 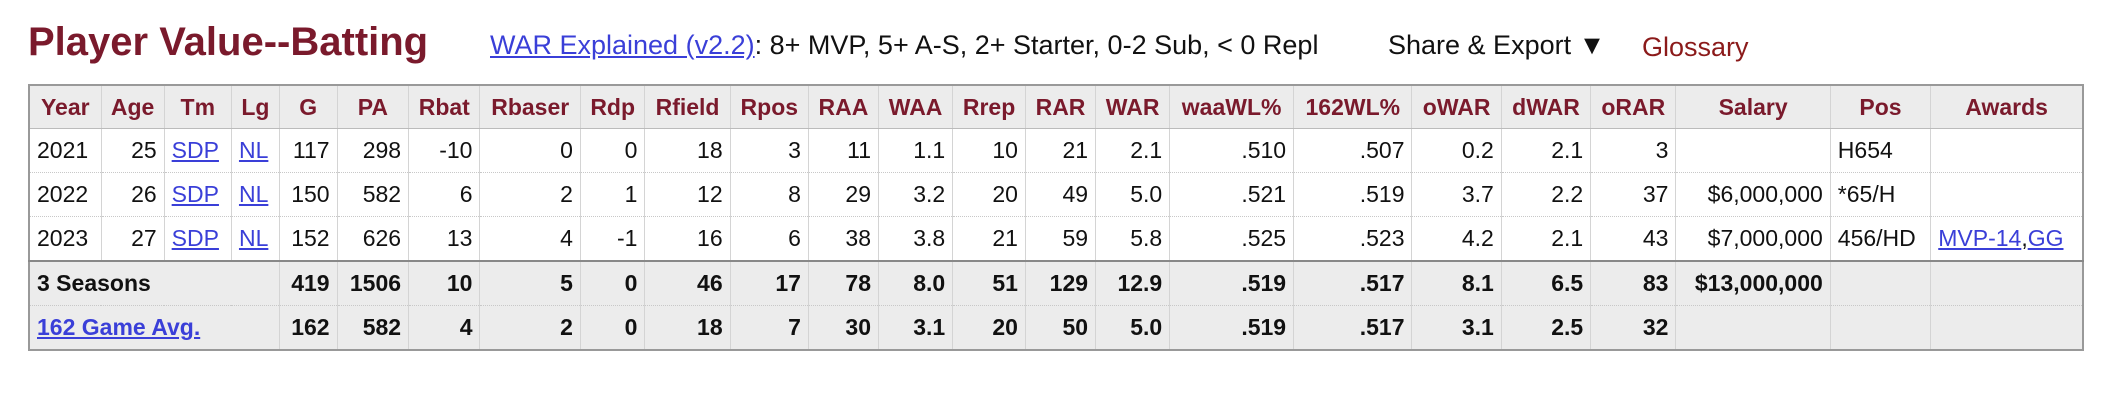 What do you see at coordinates (65, 107) in the screenshot?
I see `column-header: Year` at bounding box center [65, 107].